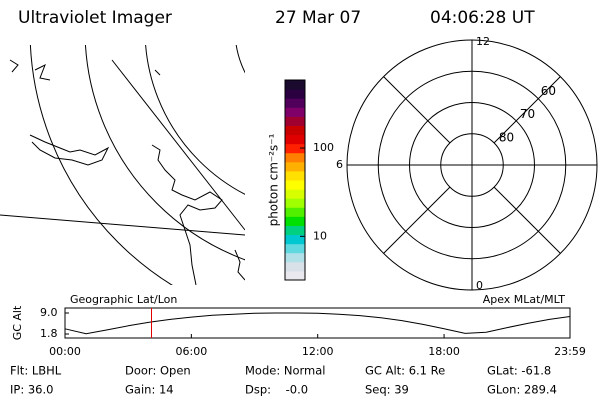 This screenshot has height=400, width=600. Describe the element at coordinates (274, 179) in the screenshot. I see `colorbar-label: photon cm⁻²s⁻¹` at that location.